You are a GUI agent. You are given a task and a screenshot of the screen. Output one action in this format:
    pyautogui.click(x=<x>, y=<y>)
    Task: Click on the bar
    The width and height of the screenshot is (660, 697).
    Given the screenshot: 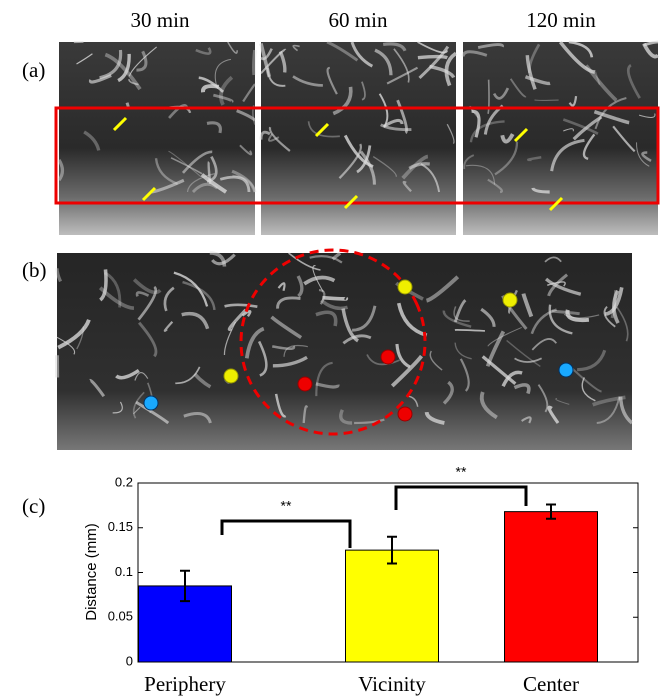 What is the action you would take?
    pyautogui.click(x=551, y=587)
    